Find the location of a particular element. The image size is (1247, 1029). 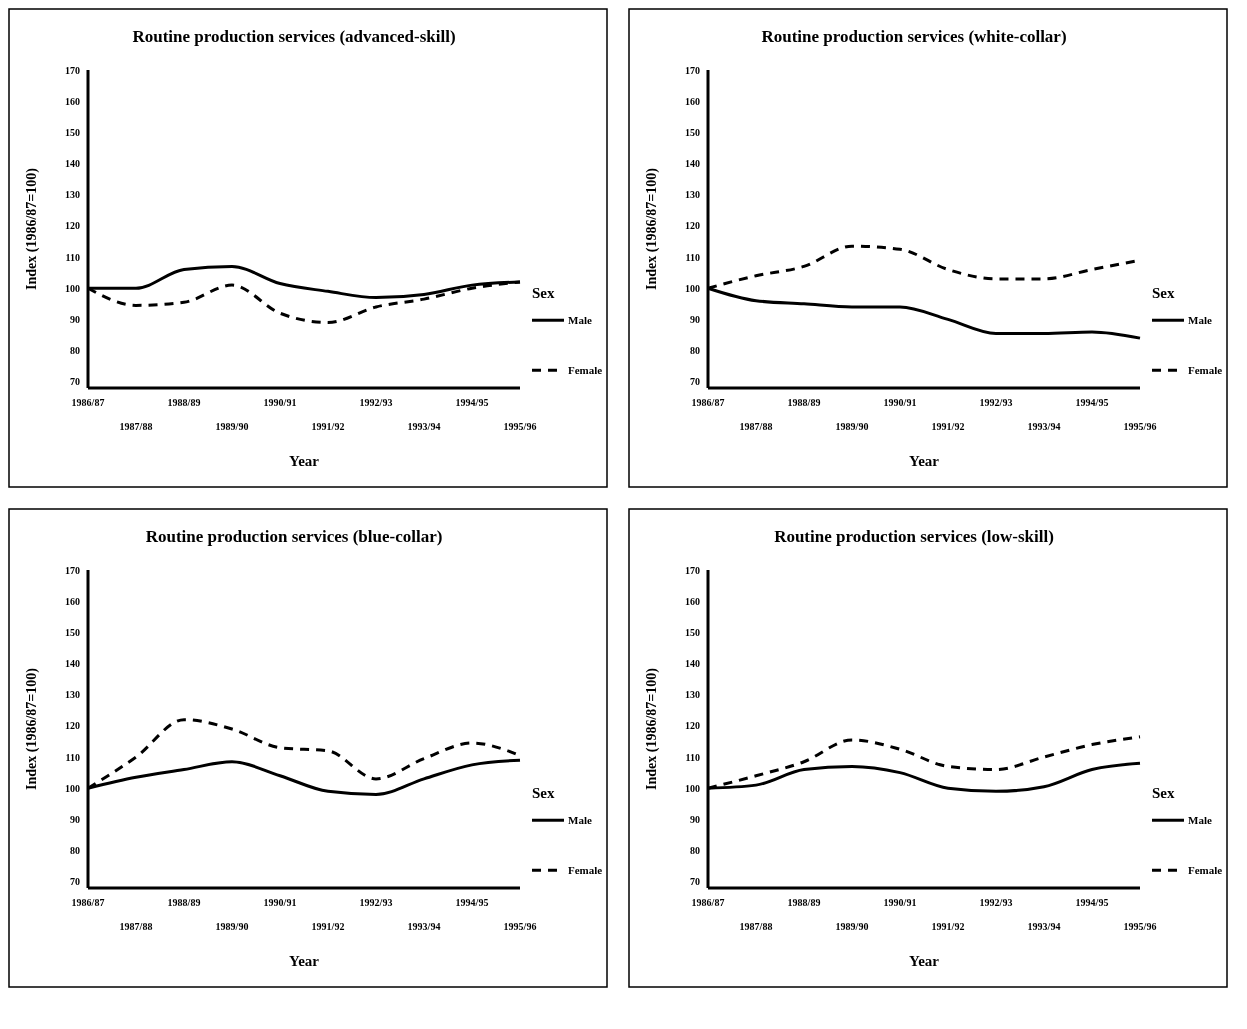

chart-title: Routine production services (low-skill) is located at coordinates (914, 536).